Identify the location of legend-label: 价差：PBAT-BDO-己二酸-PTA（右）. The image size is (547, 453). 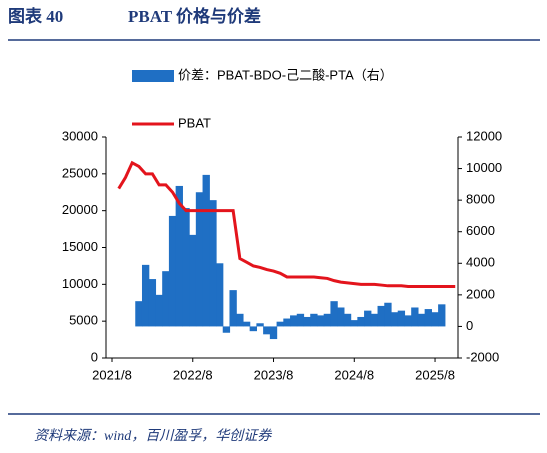
(285, 74).